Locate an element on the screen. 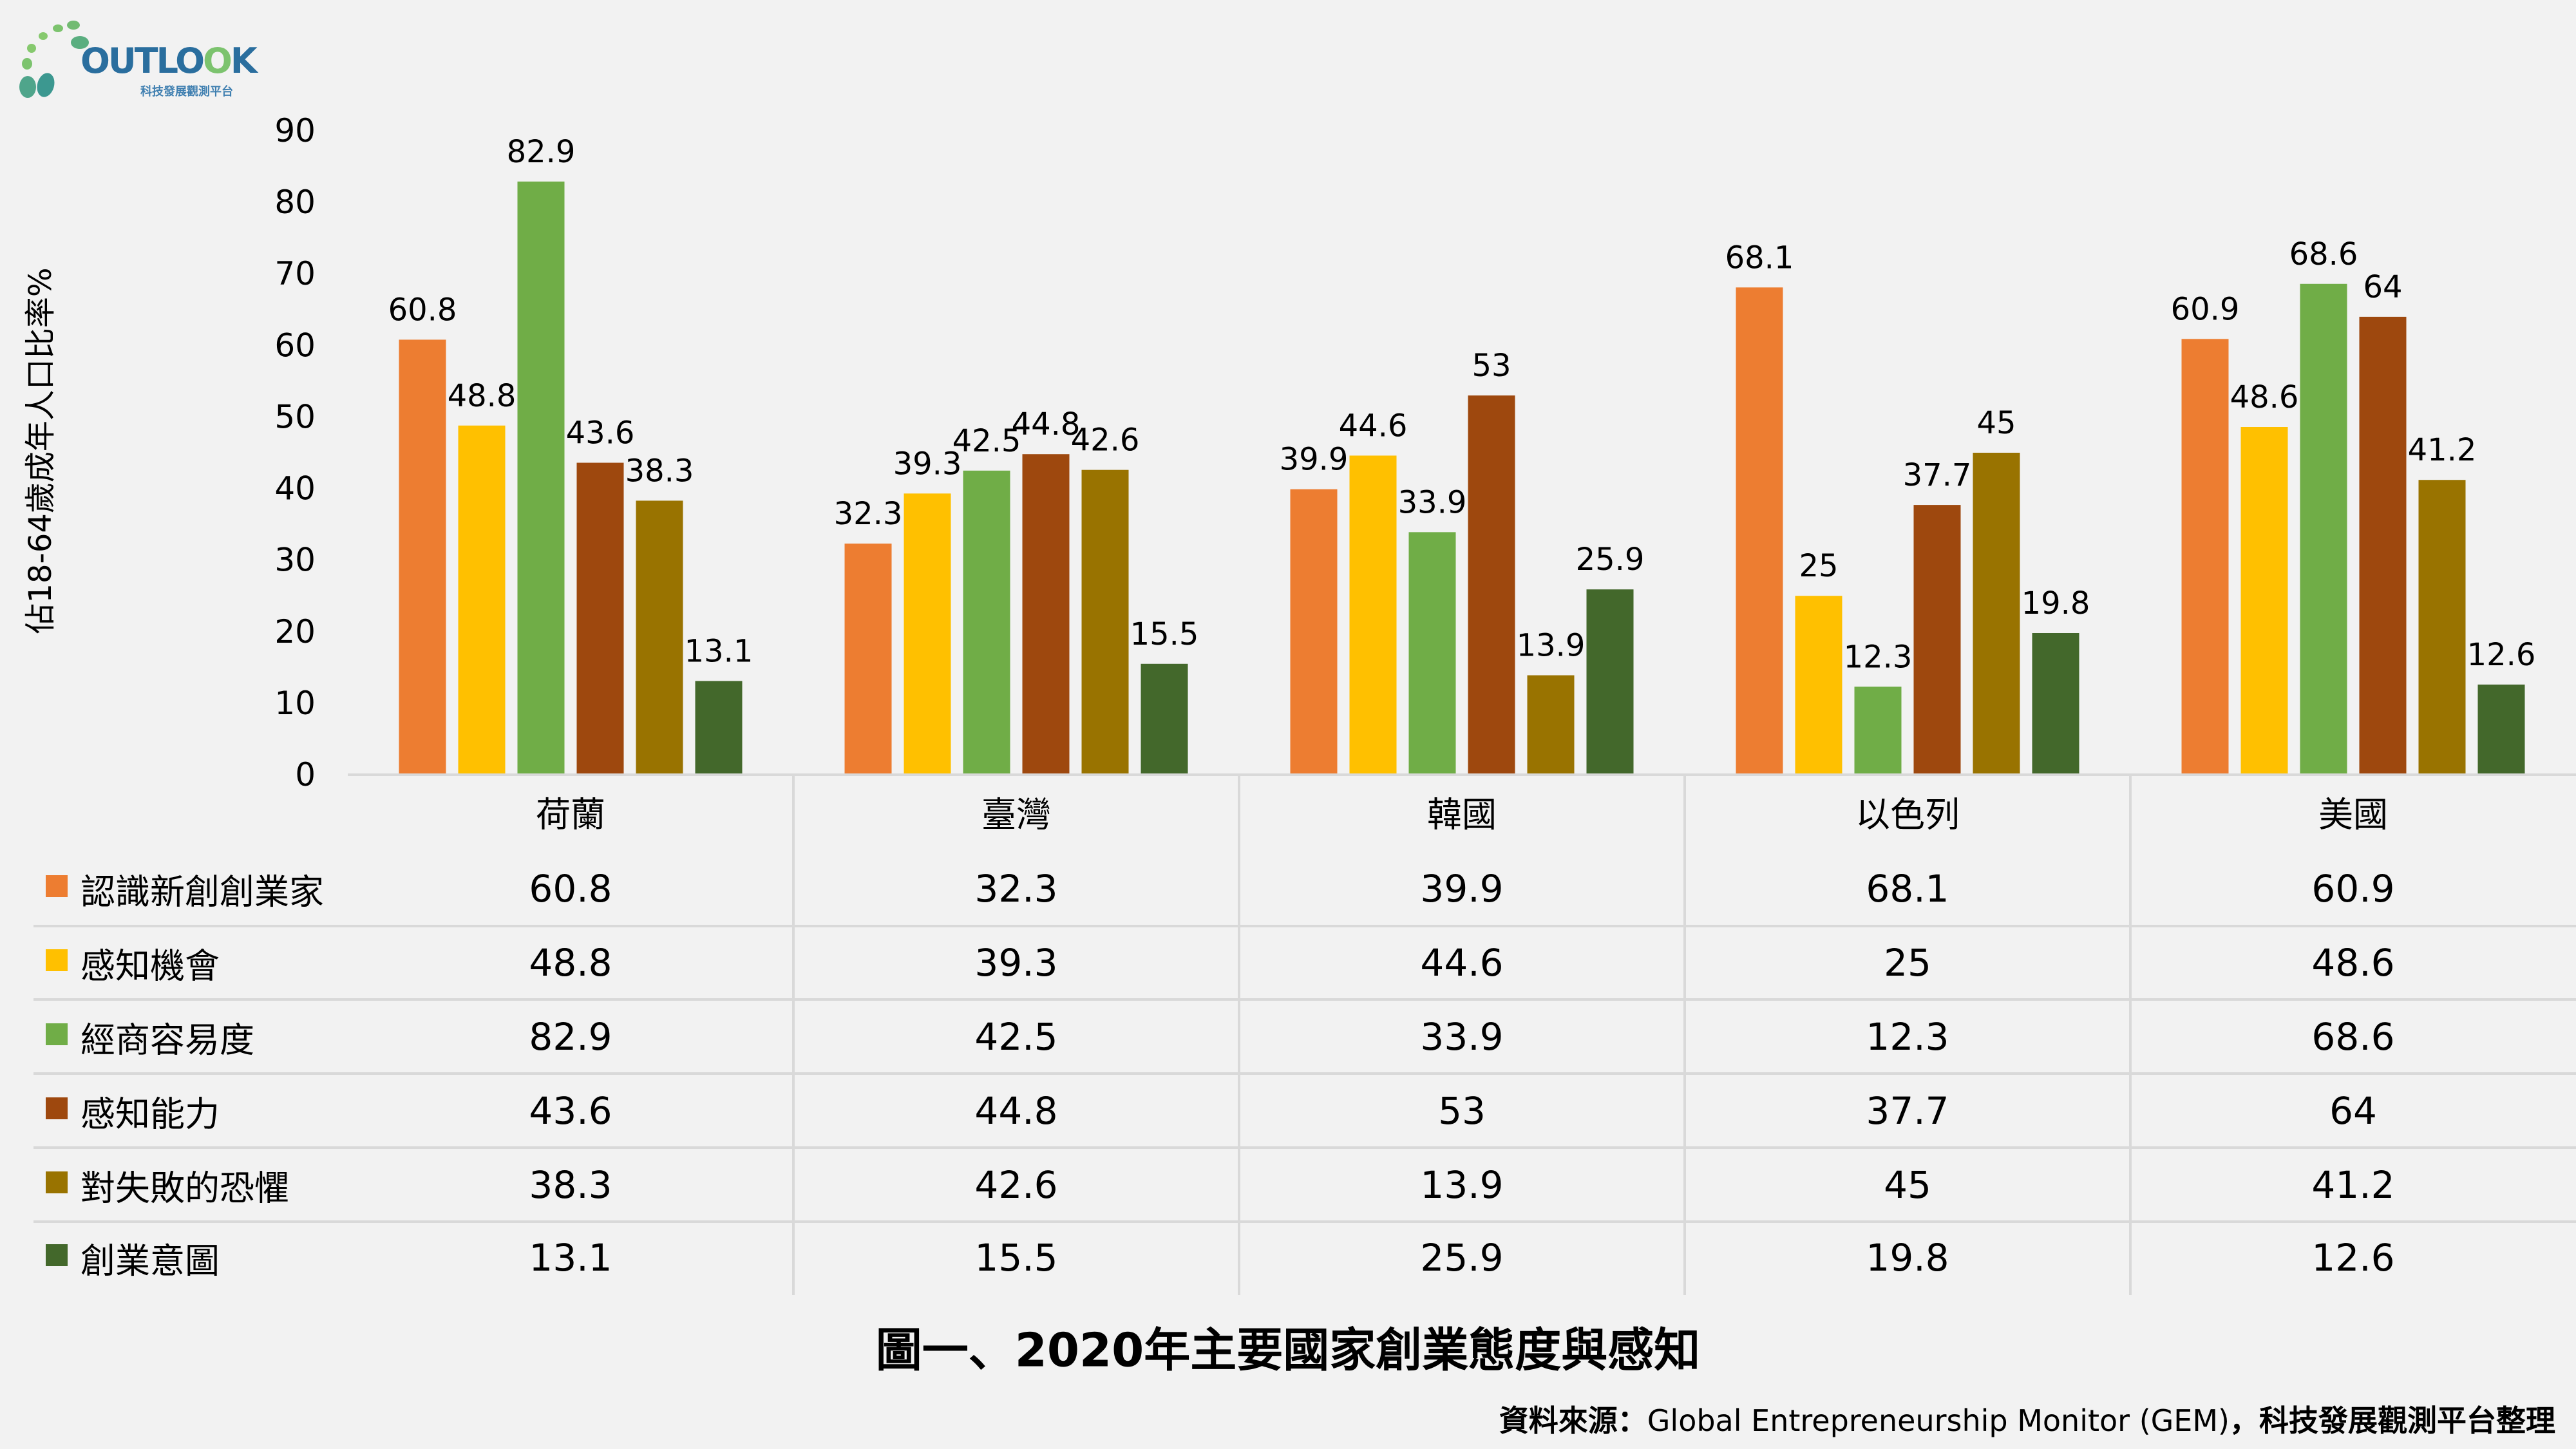  data-label: 42.6 is located at coordinates (1105, 441).